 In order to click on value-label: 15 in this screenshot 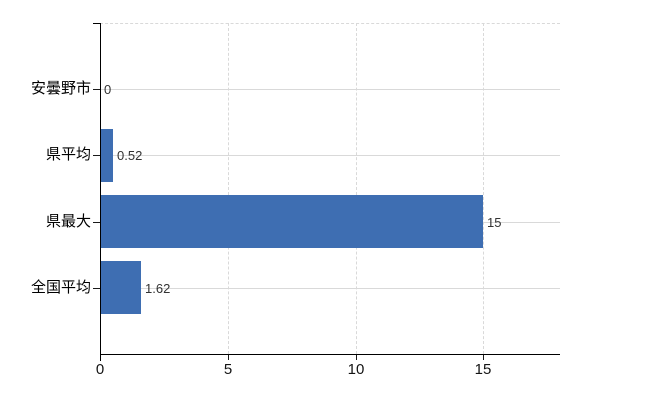, I will do `click(494, 222)`.